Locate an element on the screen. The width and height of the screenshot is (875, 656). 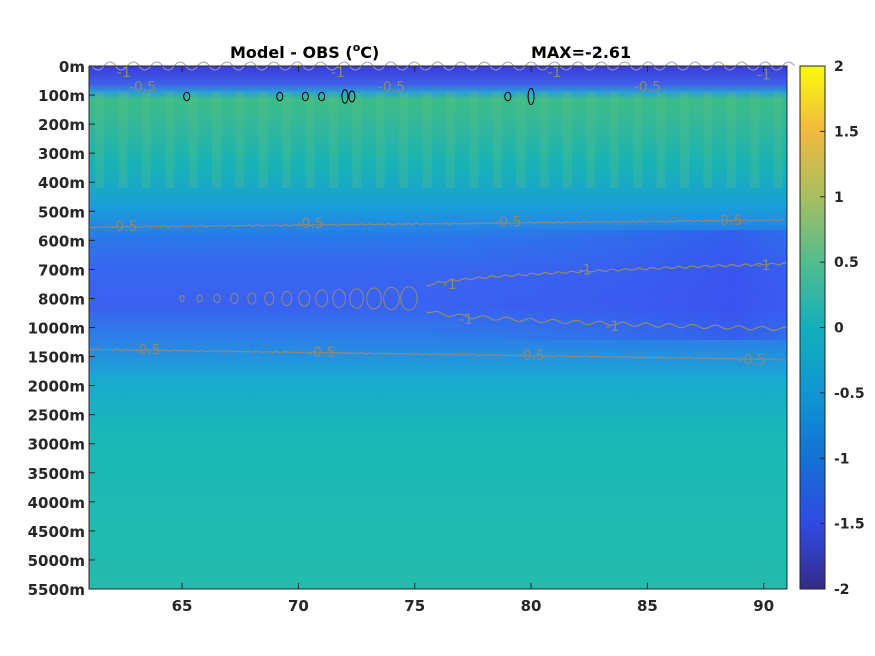
contour-lower-minus-0.5 is located at coordinates (437, 354).